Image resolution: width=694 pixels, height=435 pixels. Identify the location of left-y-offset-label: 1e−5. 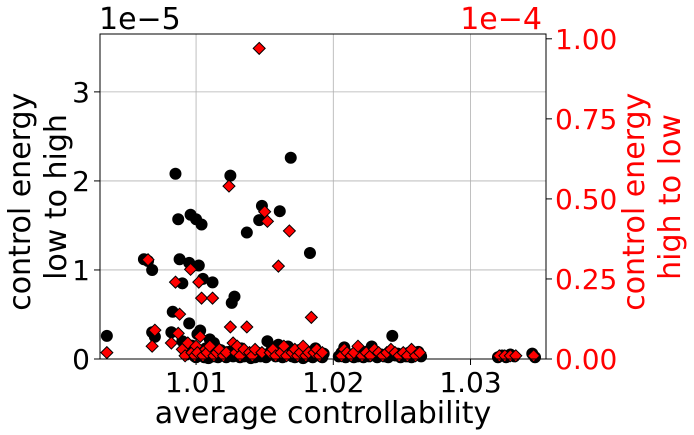
(140, 19).